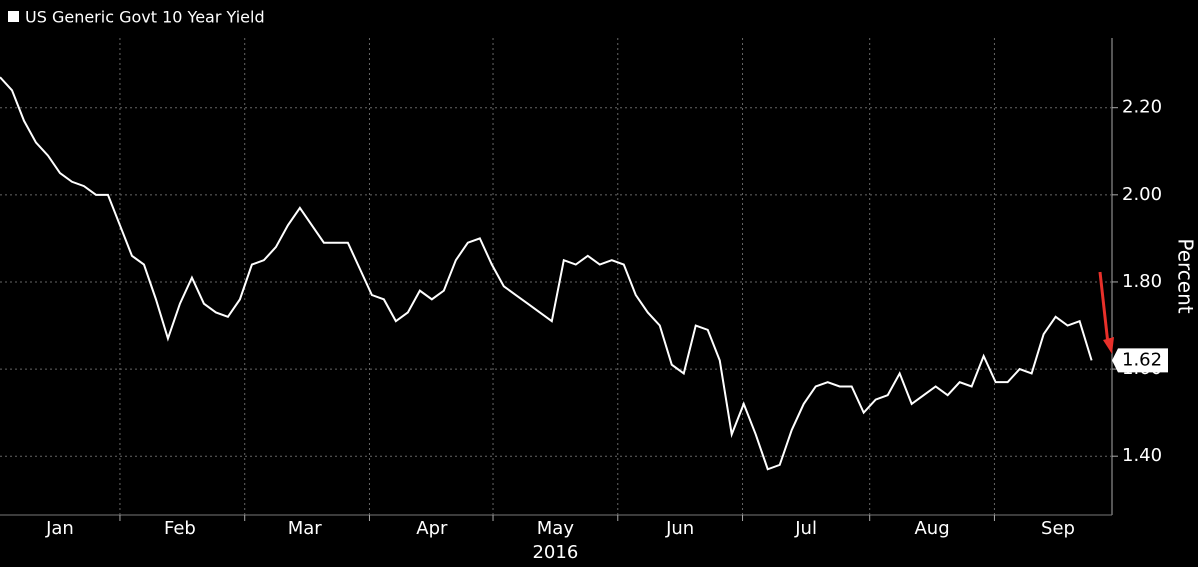 This screenshot has height=567, width=1198. I want to click on x-tick-label: Jan, so click(59, 528).